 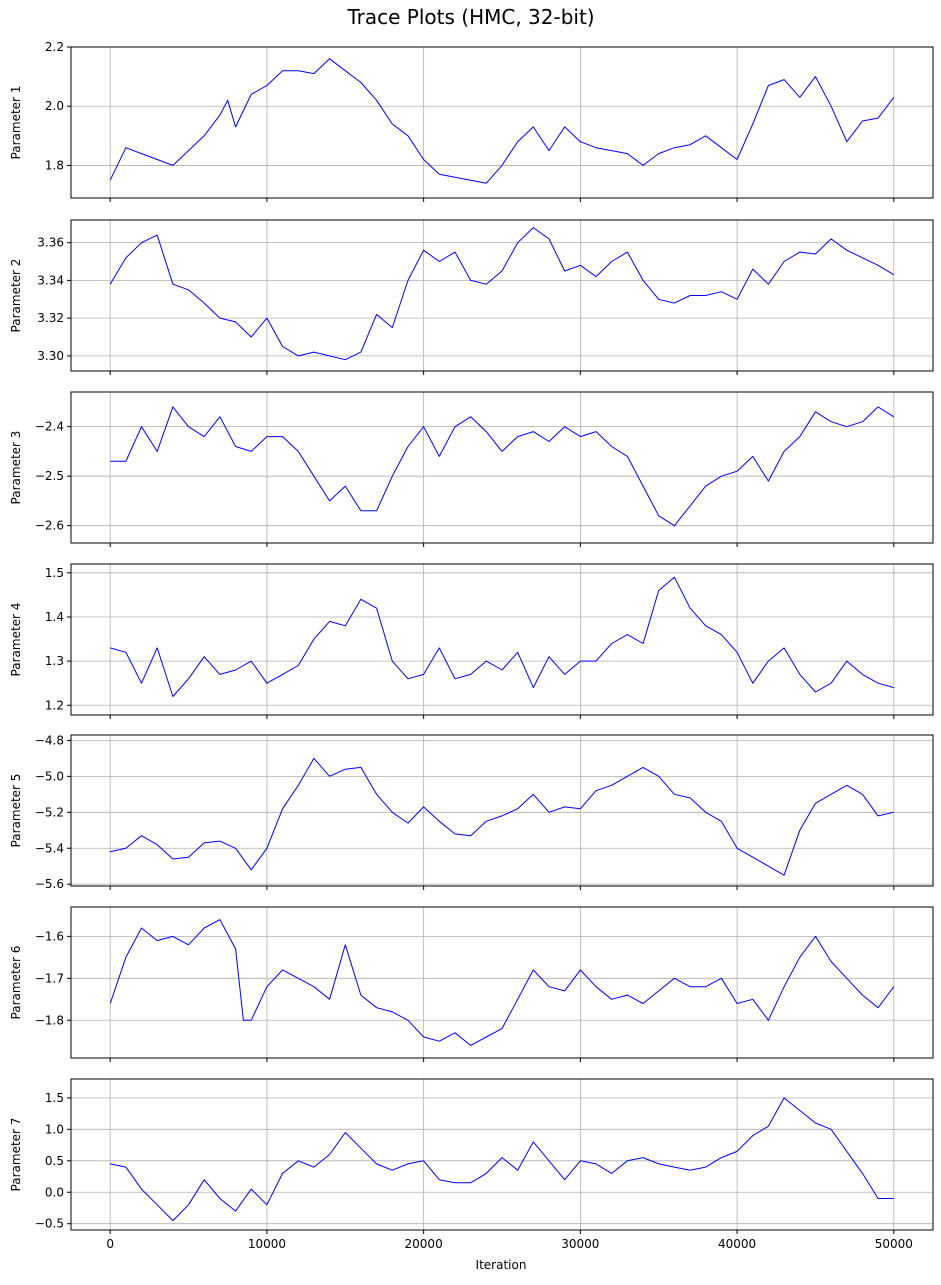 What do you see at coordinates (50, 280) in the screenshot?
I see `y-tick-label: 3.34` at bounding box center [50, 280].